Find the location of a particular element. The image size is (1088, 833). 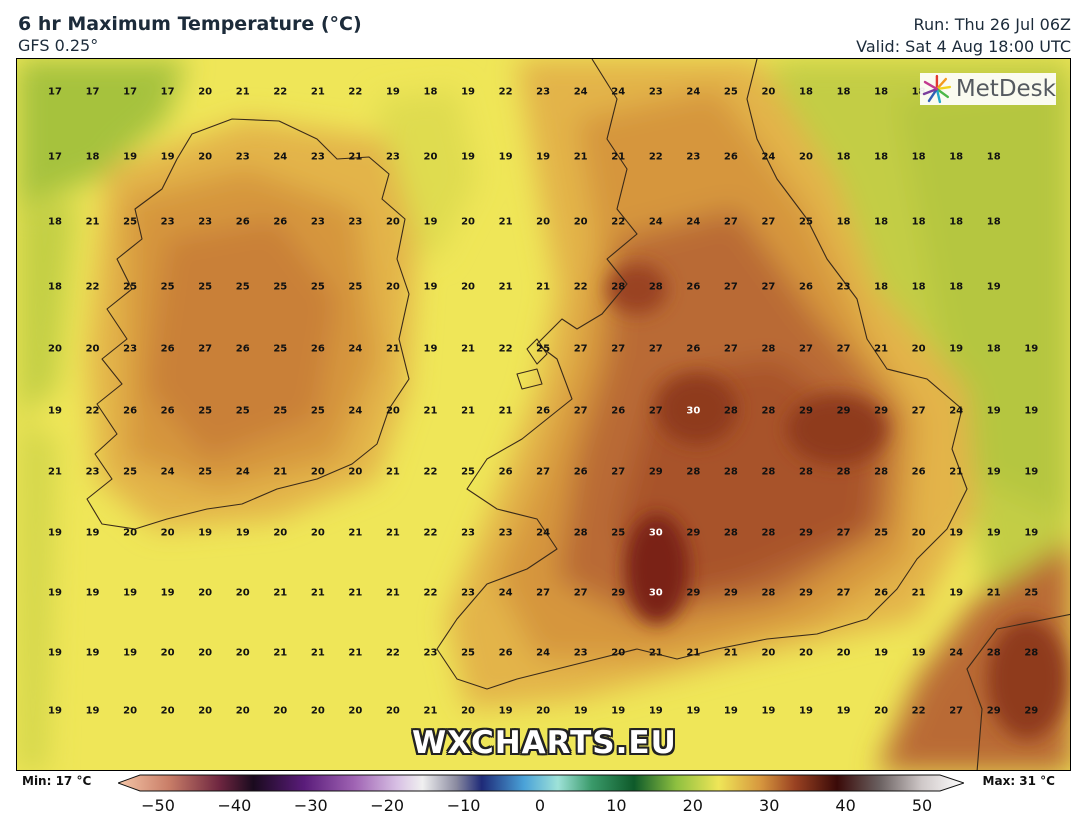

temperature-value: 30 is located at coordinates (655, 593).